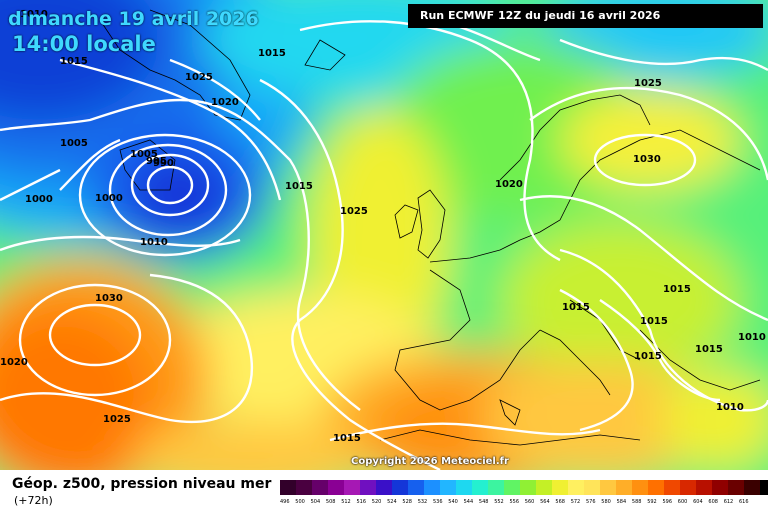 The width and height of the screenshot is (768, 512). I want to click on scale-label: 596, so click(667, 502).